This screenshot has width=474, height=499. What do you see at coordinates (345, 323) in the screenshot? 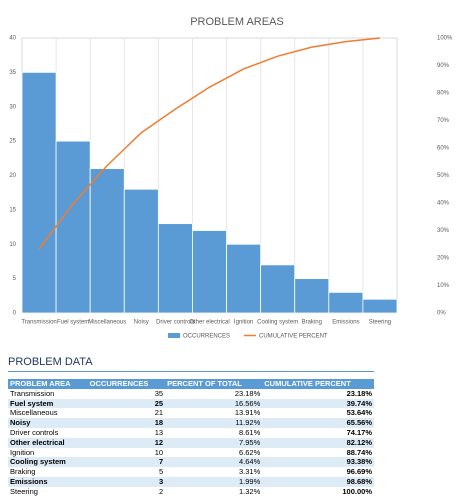
I see `x-tick-label: Emissions` at bounding box center [345, 323].